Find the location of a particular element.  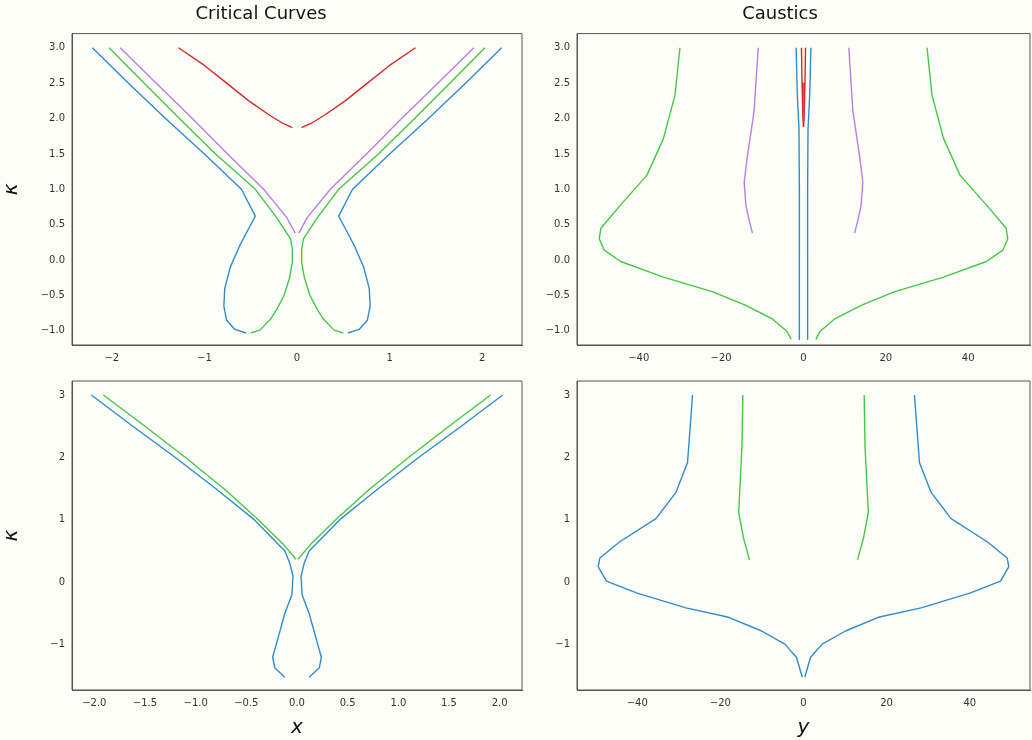

x-tick-label: 1 is located at coordinates (389, 357).